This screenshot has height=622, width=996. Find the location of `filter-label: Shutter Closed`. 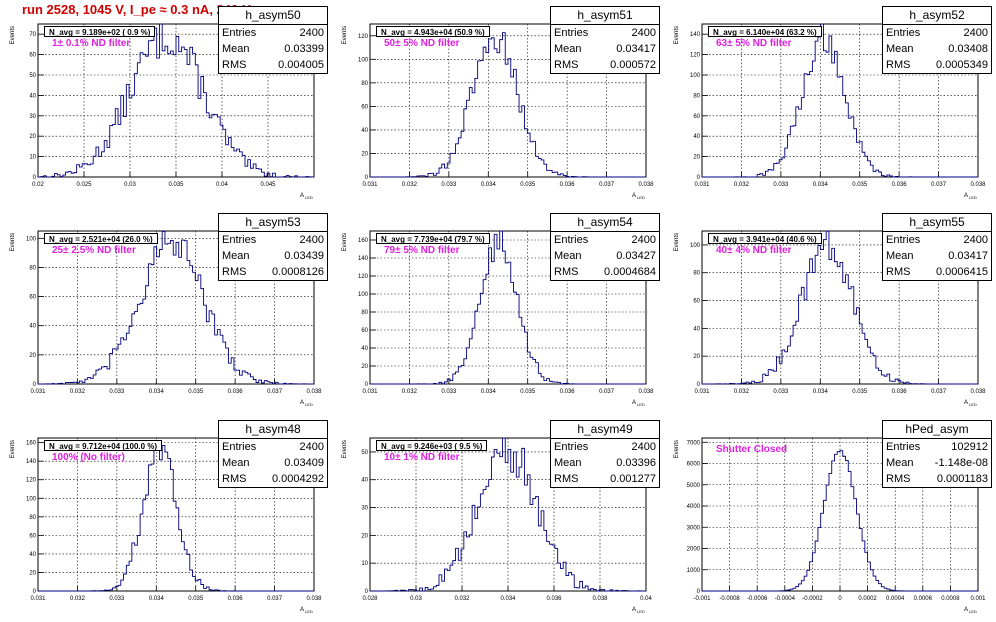

filter-label: Shutter Closed is located at coordinates (752, 449).